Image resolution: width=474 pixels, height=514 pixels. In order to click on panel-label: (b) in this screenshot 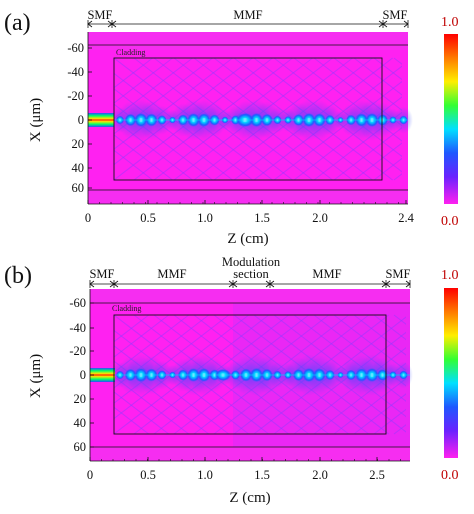, I will do `click(18, 276)`.